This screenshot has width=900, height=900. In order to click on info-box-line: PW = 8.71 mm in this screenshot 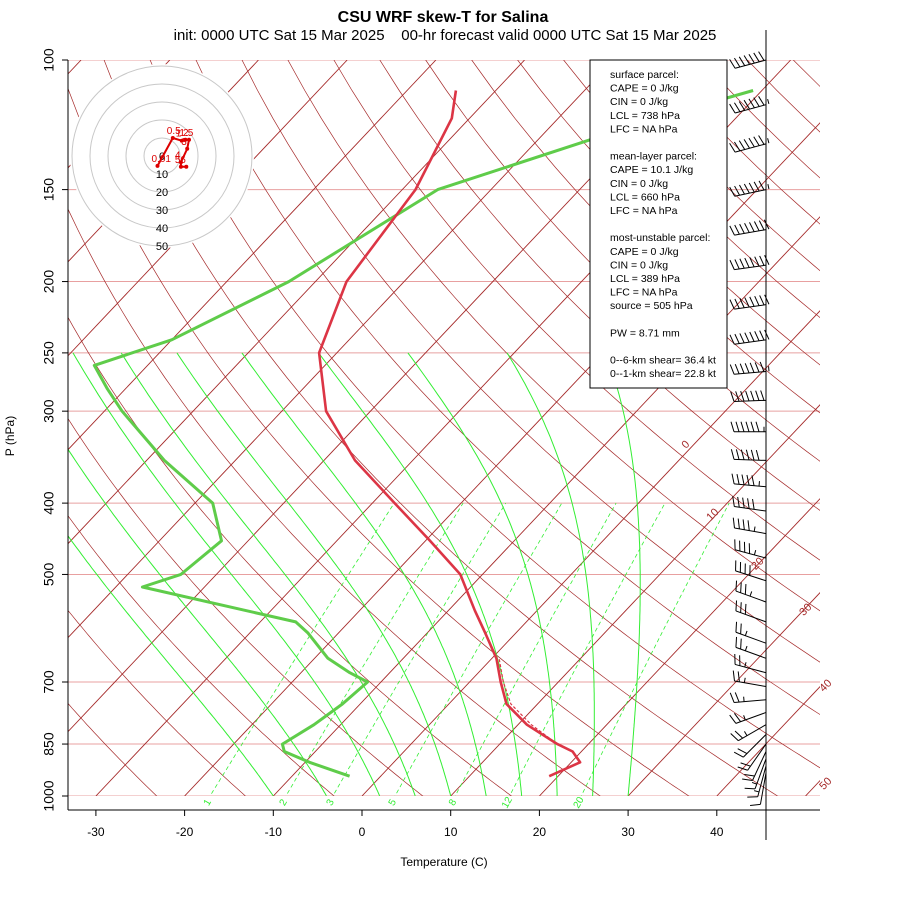, I will do `click(645, 333)`.